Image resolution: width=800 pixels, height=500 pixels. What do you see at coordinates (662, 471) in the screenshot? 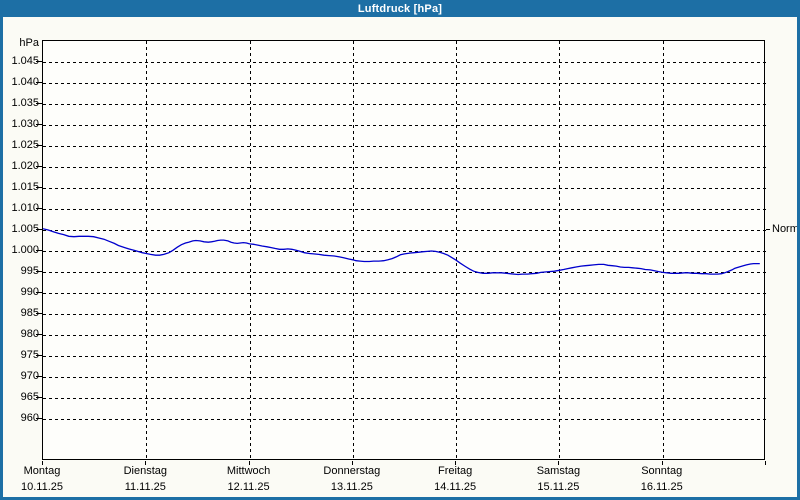
I see `x-day-label: Sonntag` at bounding box center [662, 471].